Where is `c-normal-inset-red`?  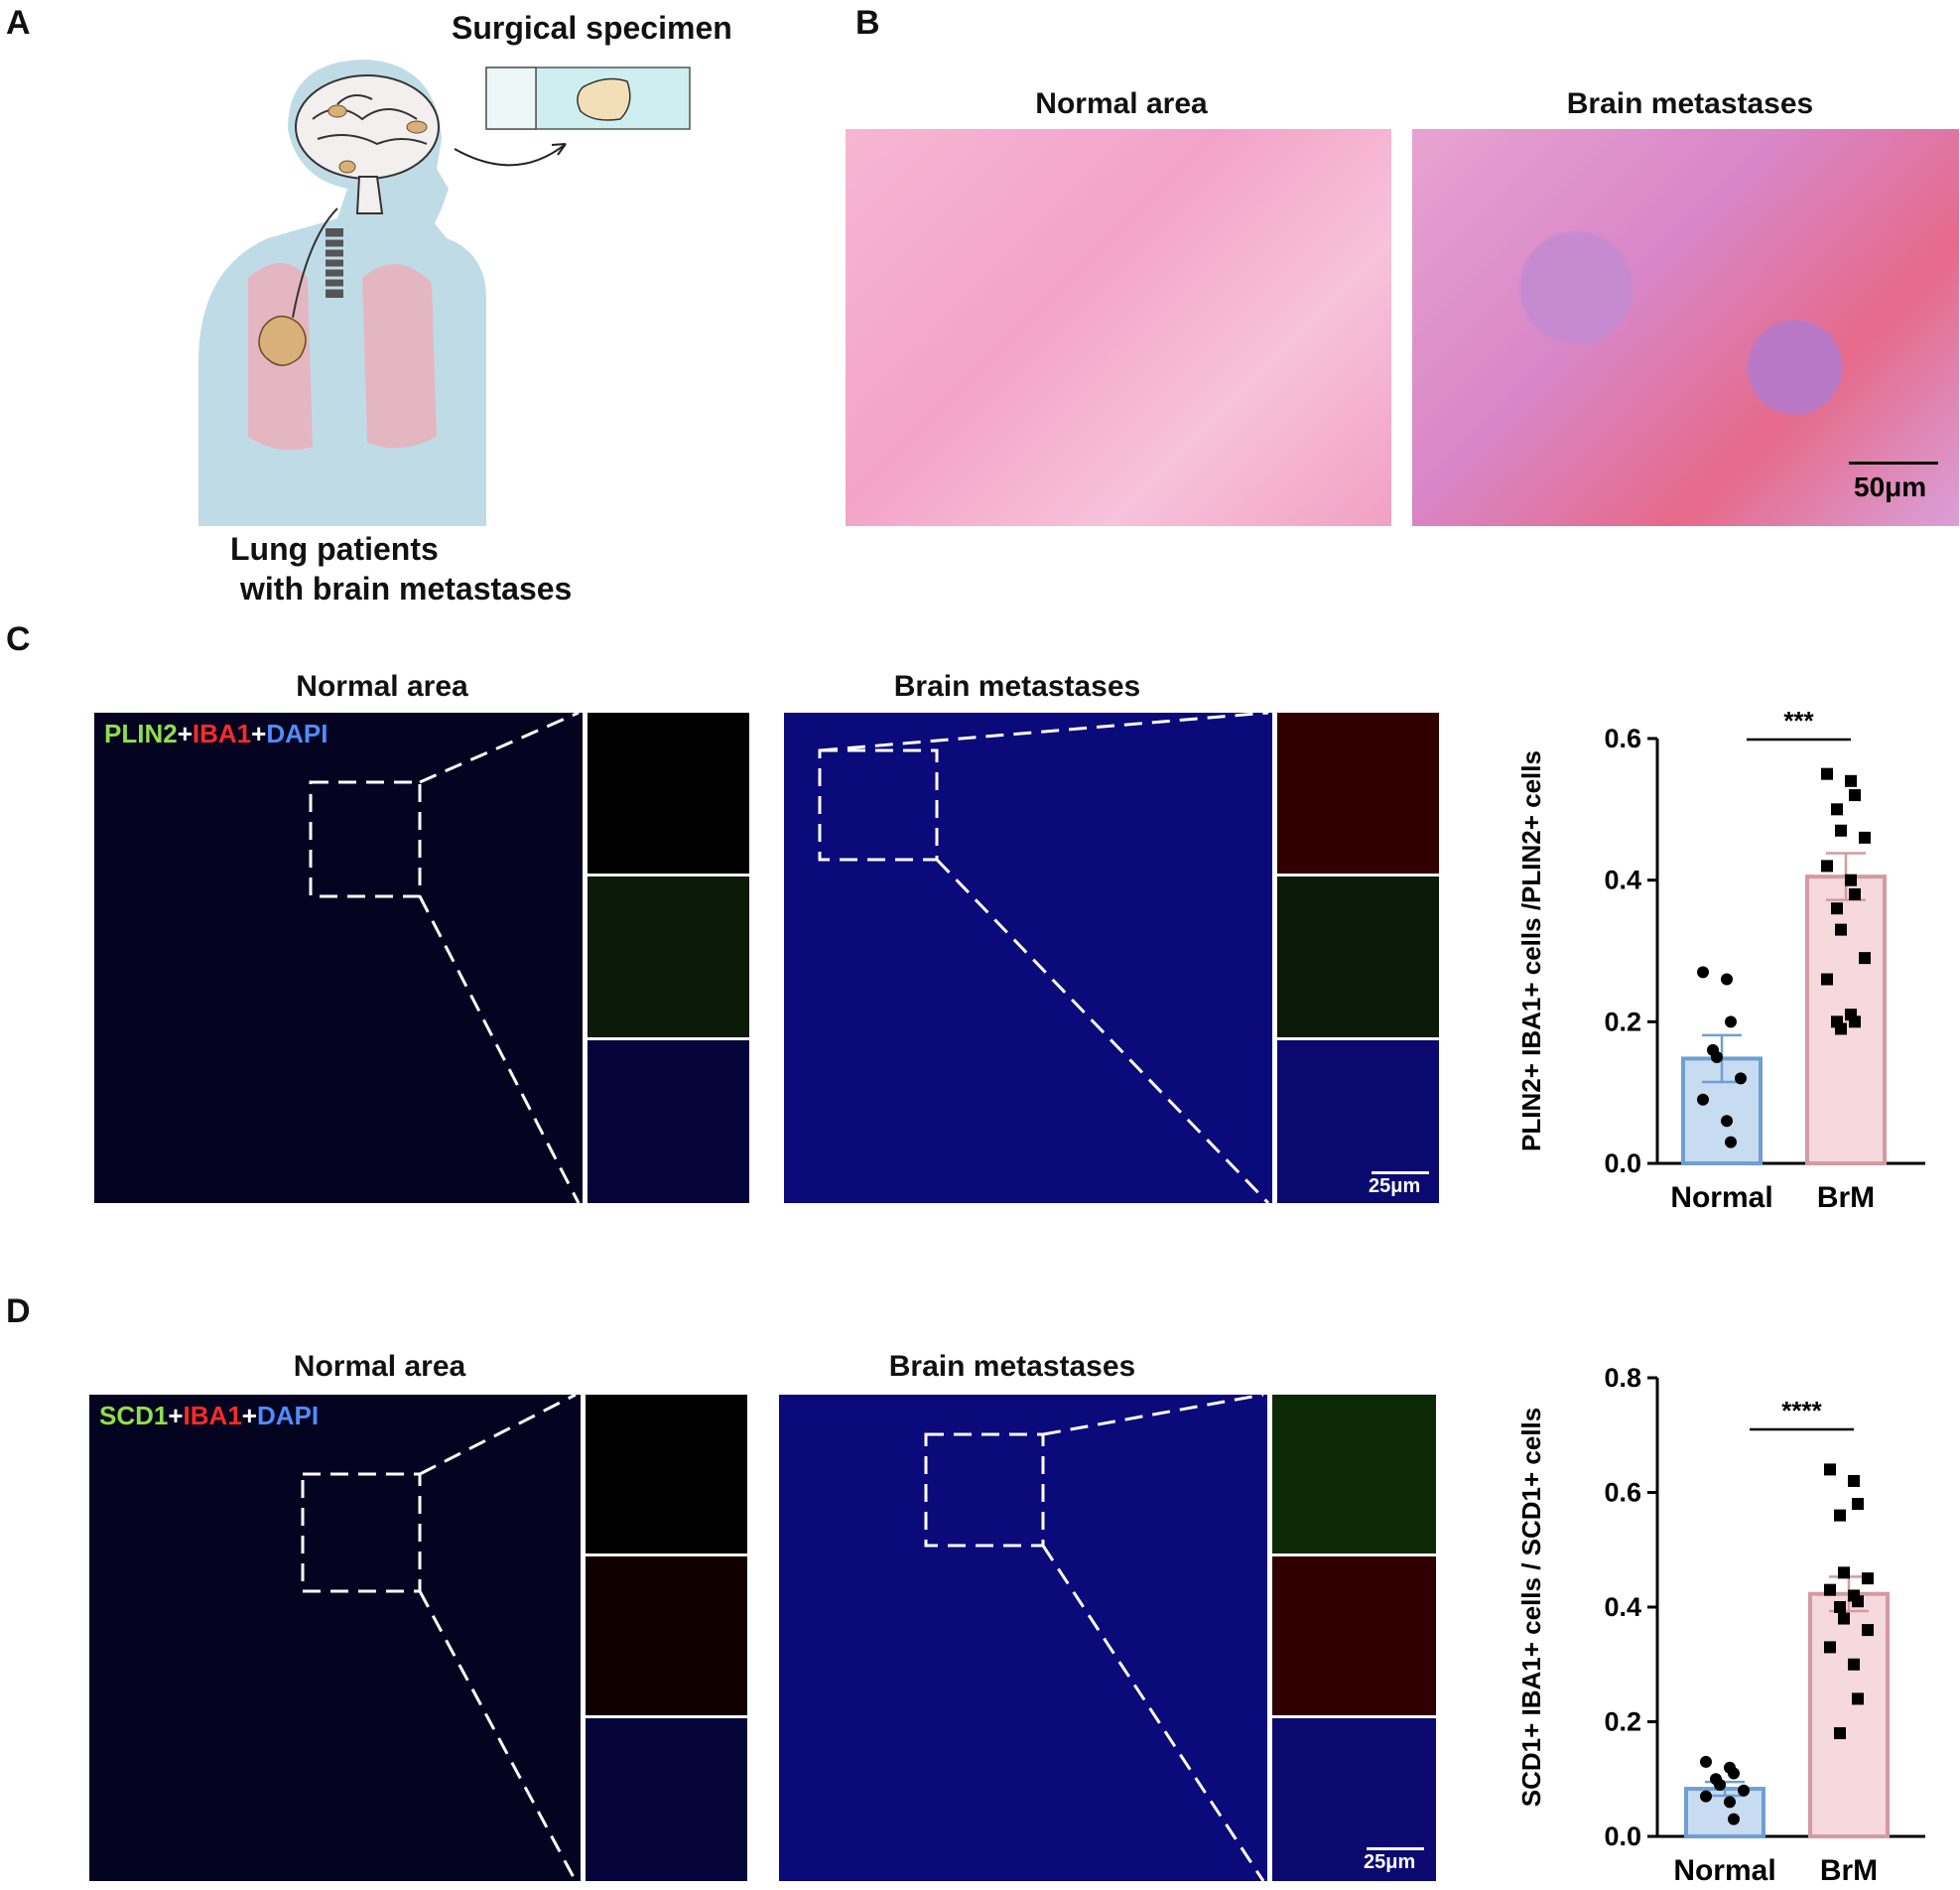 c-normal-inset-red is located at coordinates (668, 793).